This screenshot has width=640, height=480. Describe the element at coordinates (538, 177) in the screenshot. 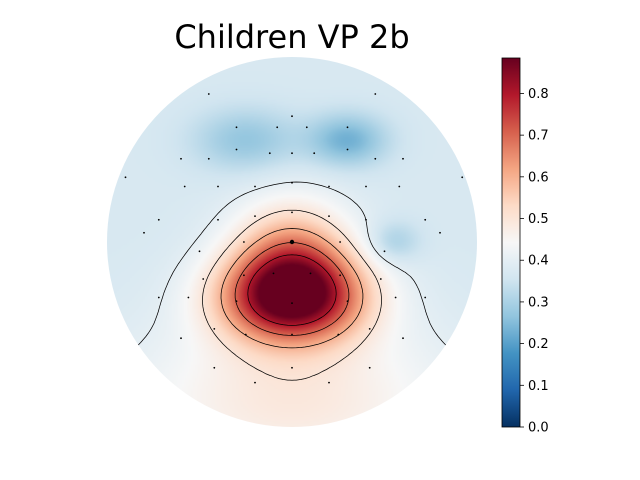

I see `colorbar-tick-label: 0.6` at that location.